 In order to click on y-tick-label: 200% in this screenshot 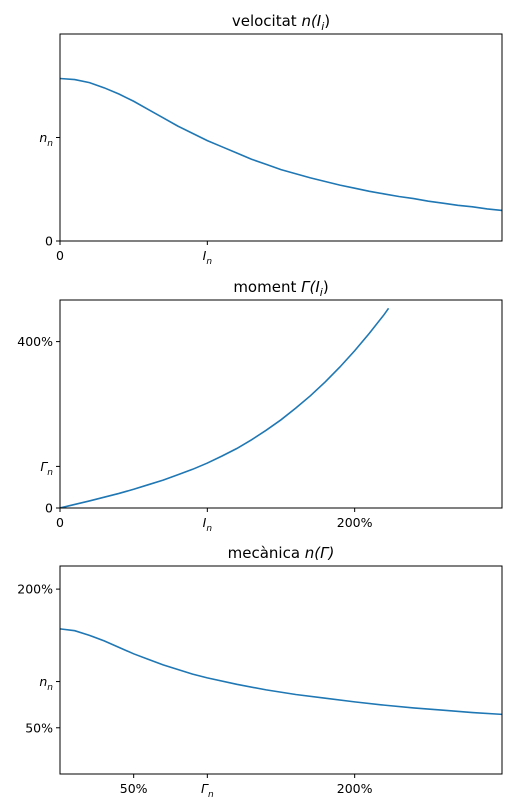, I will do `click(35, 589)`.